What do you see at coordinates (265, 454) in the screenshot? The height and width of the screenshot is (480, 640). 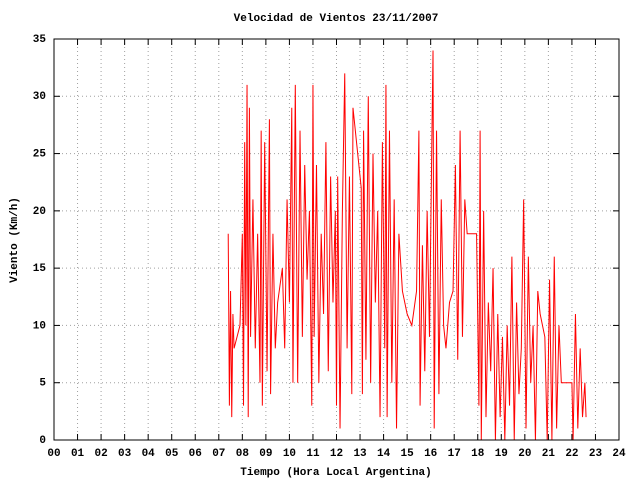 I see `x-tick-label: 09` at bounding box center [265, 454].